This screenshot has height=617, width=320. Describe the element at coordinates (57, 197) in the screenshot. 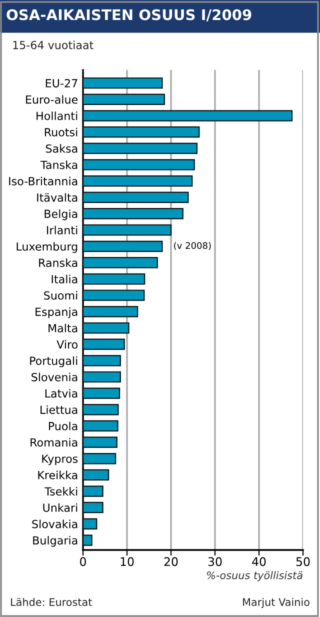

I see `y-tick-label: Itävalta` at that location.